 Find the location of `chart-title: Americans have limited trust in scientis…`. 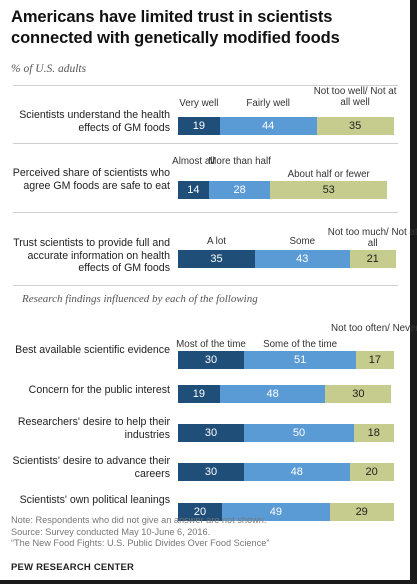

chart-title: Americans have limited trust in scientis… is located at coordinates (175, 27).